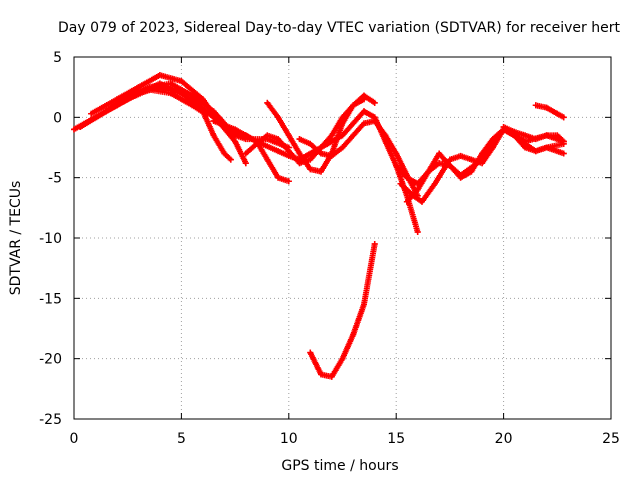 This screenshot has height=480, width=640. What do you see at coordinates (504, 439) in the screenshot?
I see `x-tick-label: 20` at bounding box center [504, 439].